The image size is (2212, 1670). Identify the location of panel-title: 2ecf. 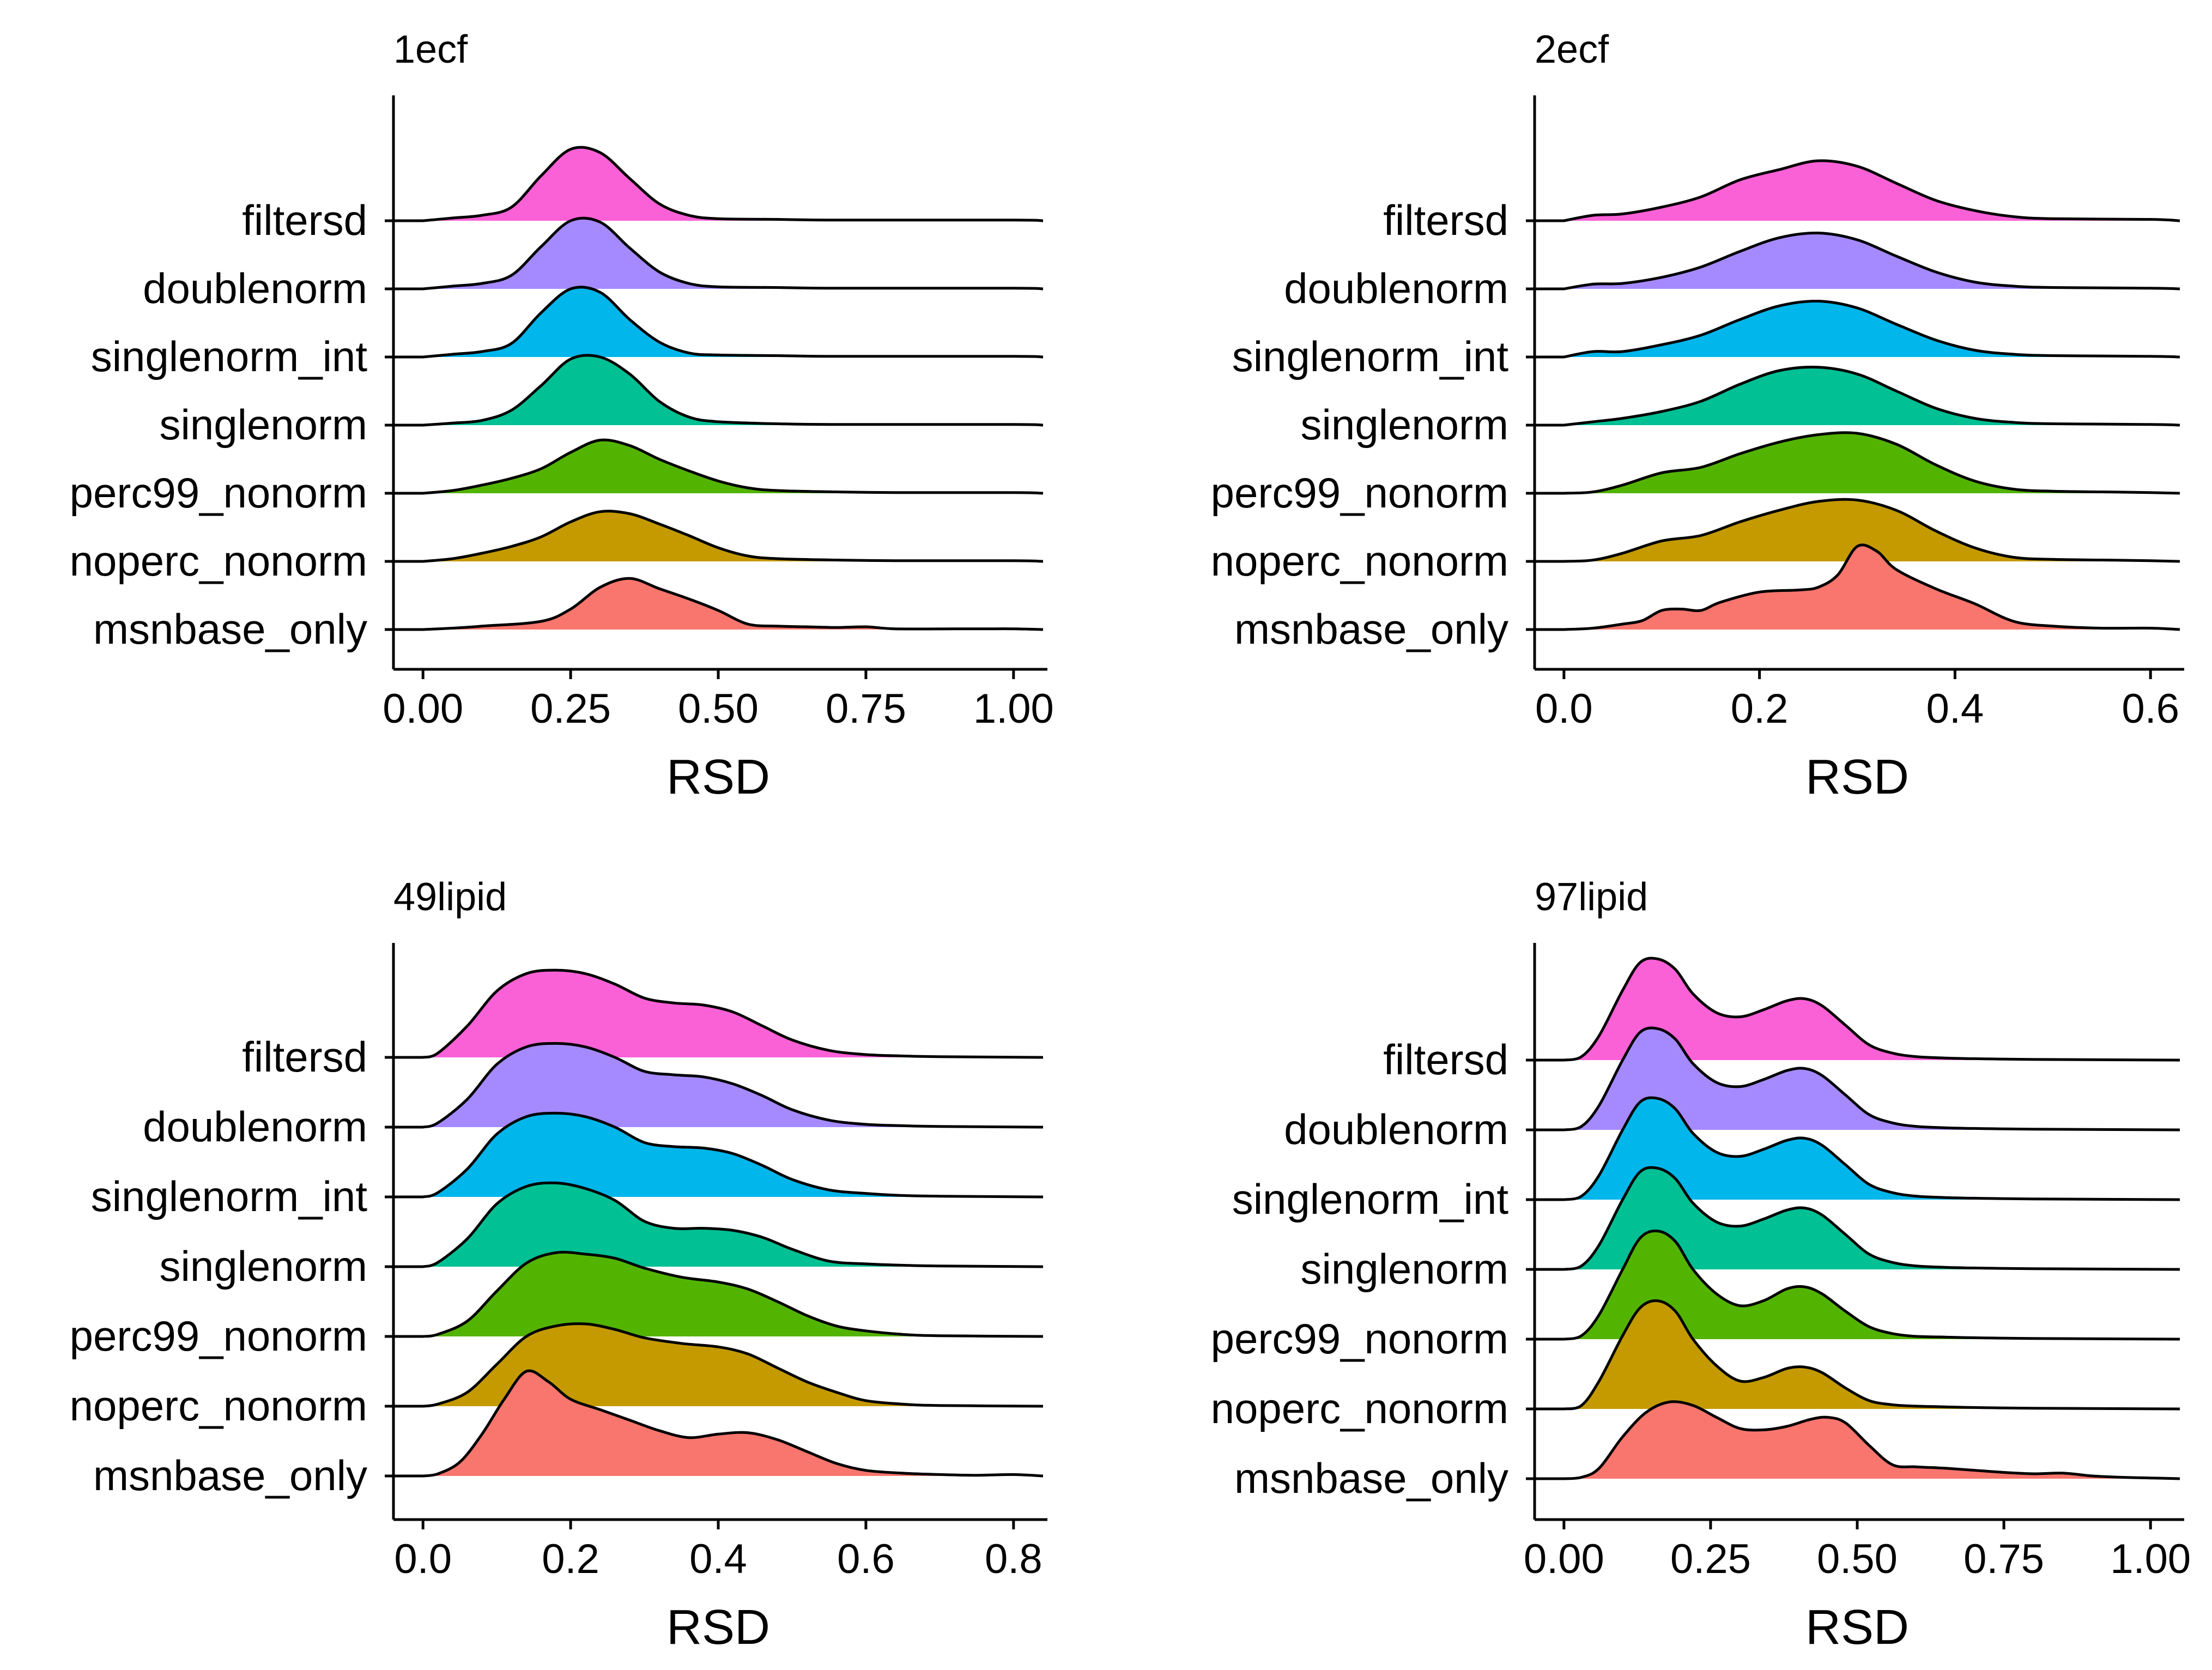
(1572, 50).